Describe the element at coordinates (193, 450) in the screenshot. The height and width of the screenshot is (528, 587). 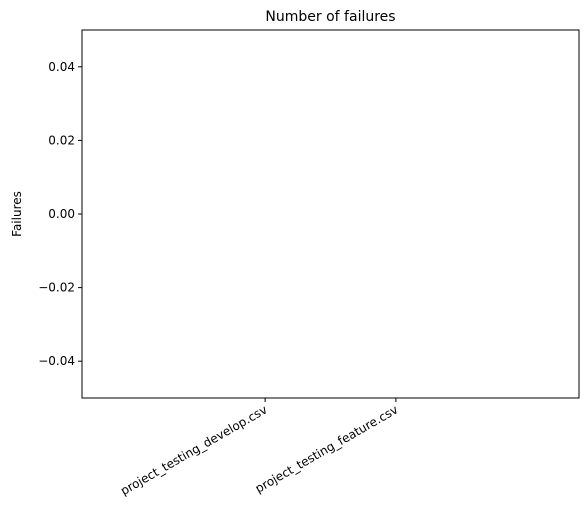
I see `x-tick-label: project_testing_develop.csv` at that location.